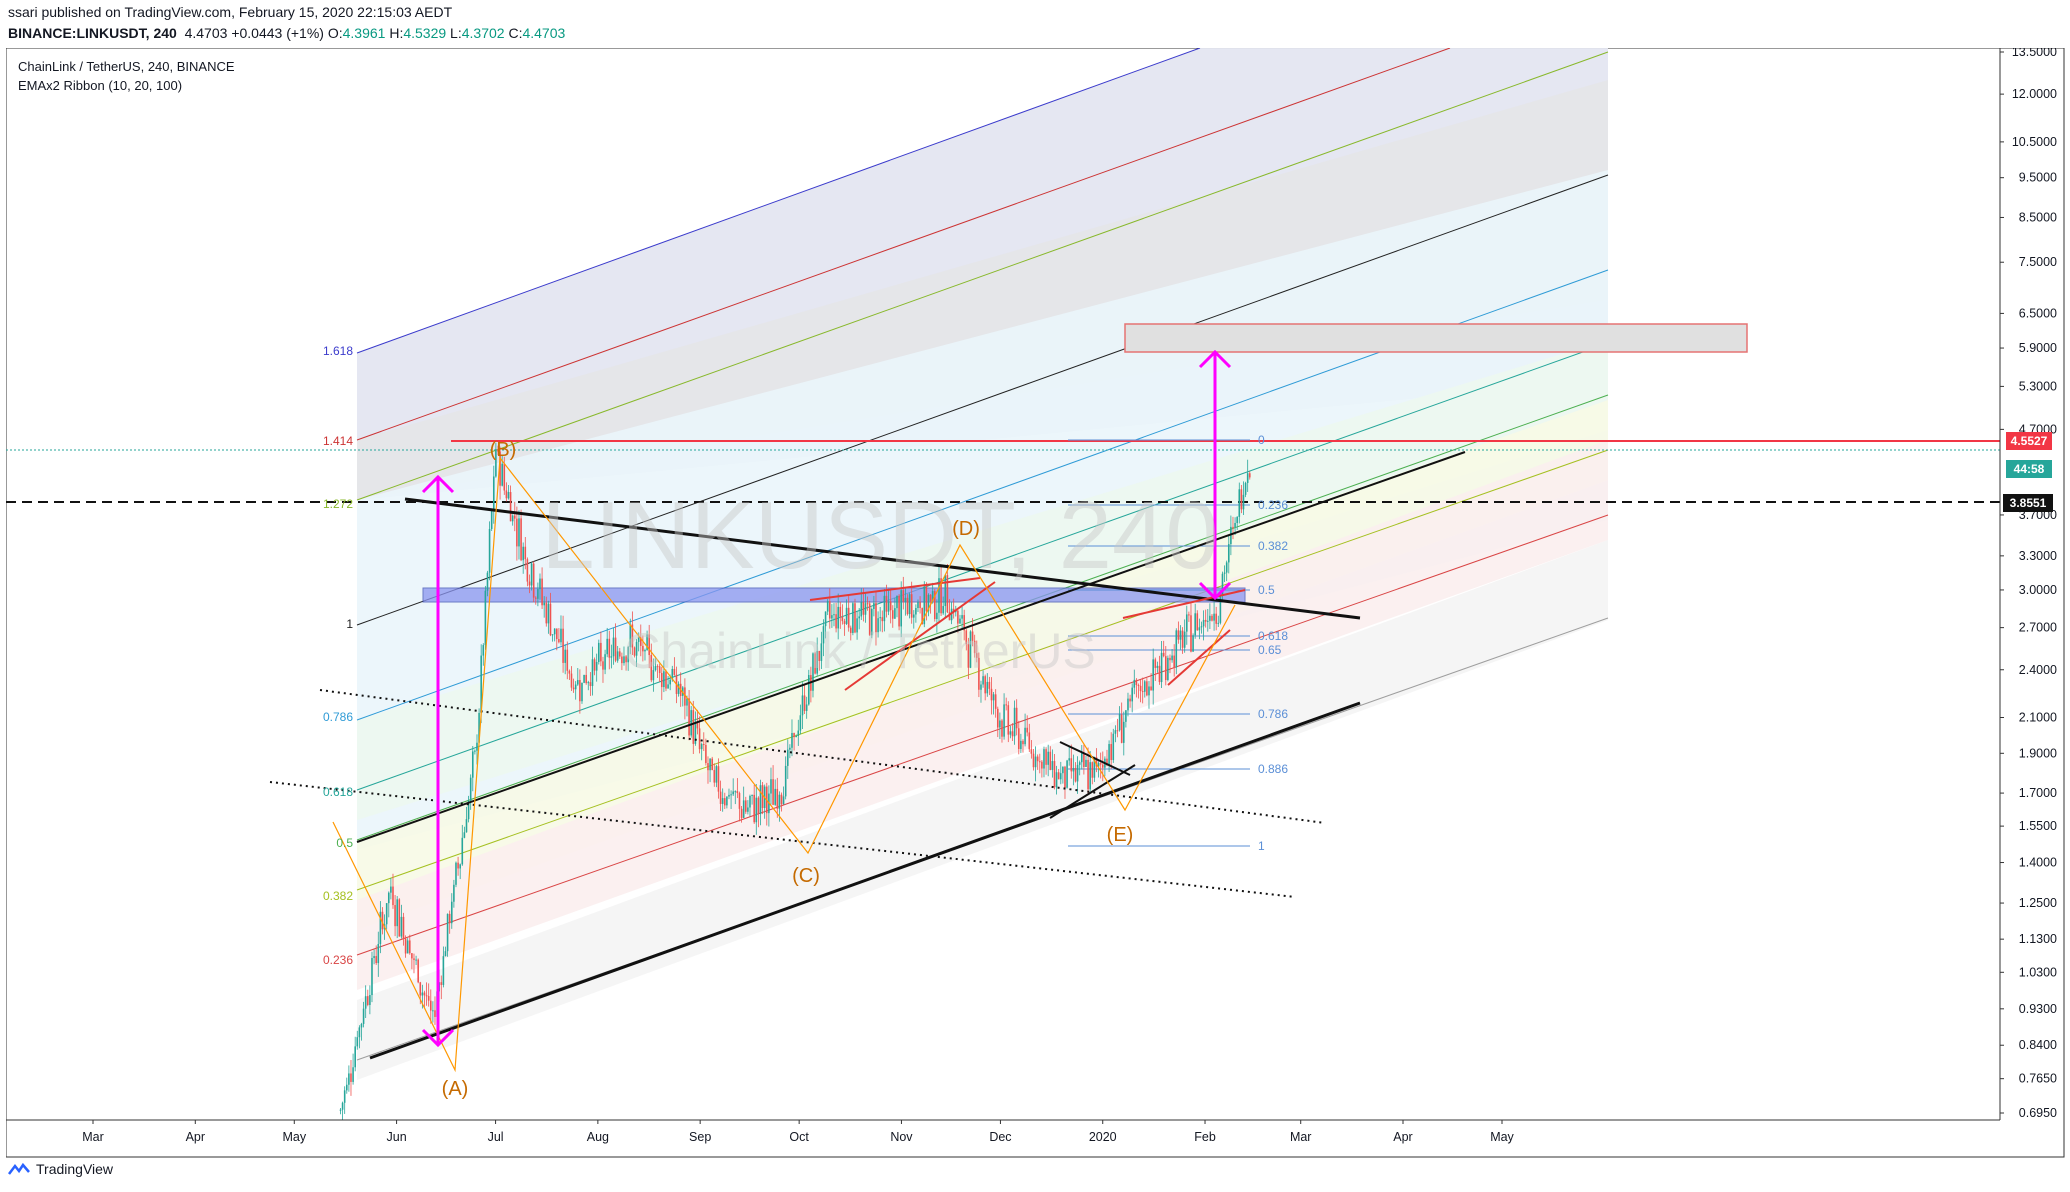 This screenshot has width=2070, height=1192. I want to click on triangle-line-b, so click(1095, 758).